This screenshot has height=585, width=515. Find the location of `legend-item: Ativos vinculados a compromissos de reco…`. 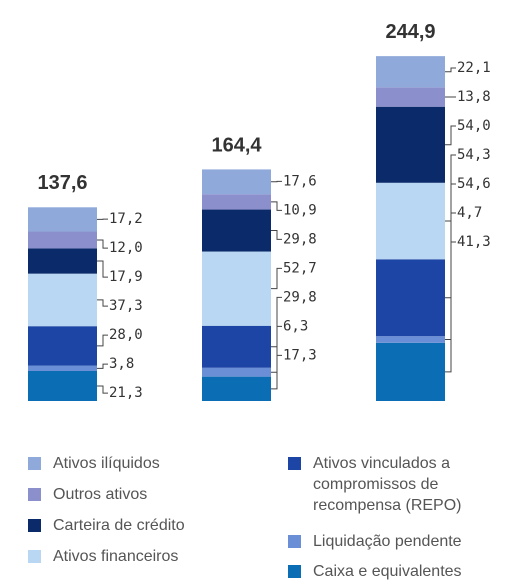

legend-item: Ativos vinculados a compromissos de reco… is located at coordinates (398, 484).